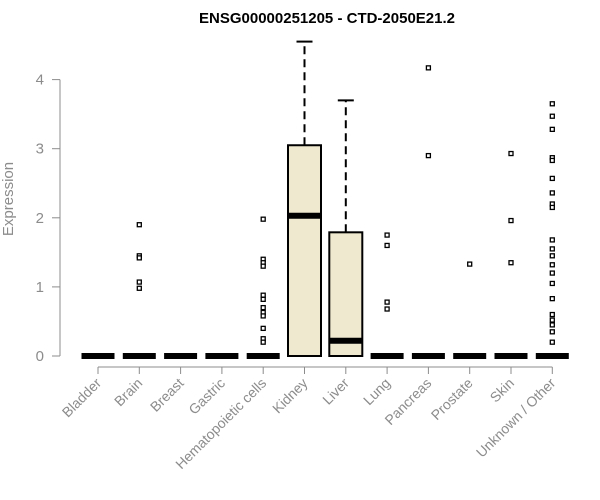  I want to click on x-tick-label: Prostate, so click(452, 399).